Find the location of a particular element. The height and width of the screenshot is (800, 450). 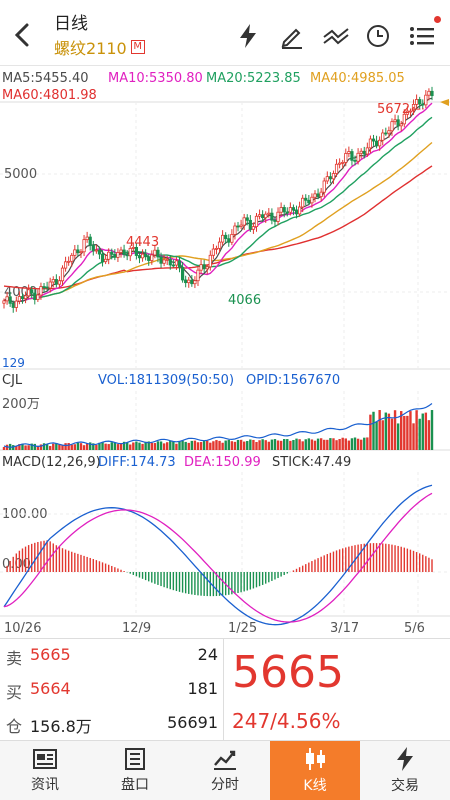

nav-news: 资讯 is located at coordinates (45, 770).